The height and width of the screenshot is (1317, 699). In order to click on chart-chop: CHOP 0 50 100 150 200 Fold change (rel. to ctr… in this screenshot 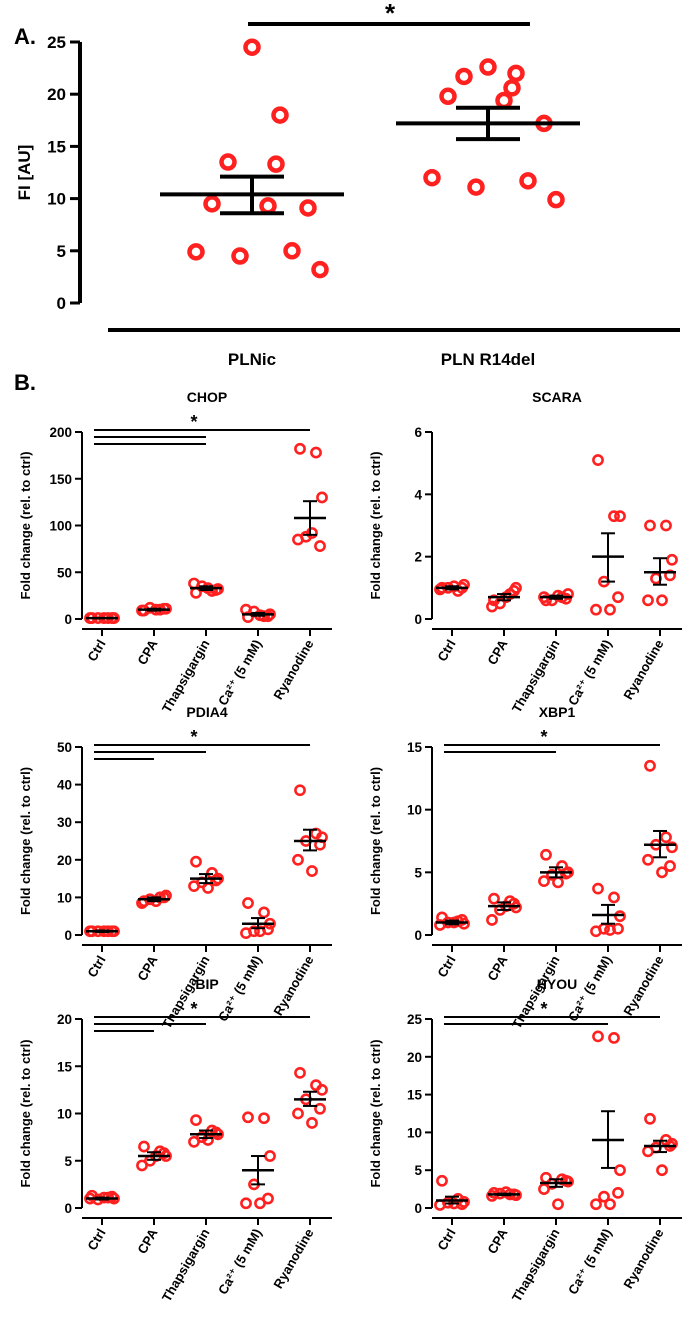, I will do `click(175, 552)`.